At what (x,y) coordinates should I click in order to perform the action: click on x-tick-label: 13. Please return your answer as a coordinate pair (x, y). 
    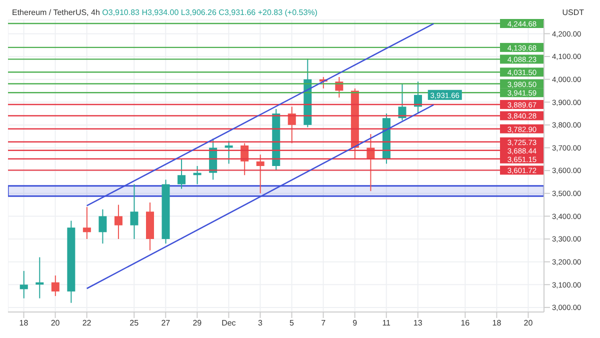
    Looking at the image, I should click on (418, 323).